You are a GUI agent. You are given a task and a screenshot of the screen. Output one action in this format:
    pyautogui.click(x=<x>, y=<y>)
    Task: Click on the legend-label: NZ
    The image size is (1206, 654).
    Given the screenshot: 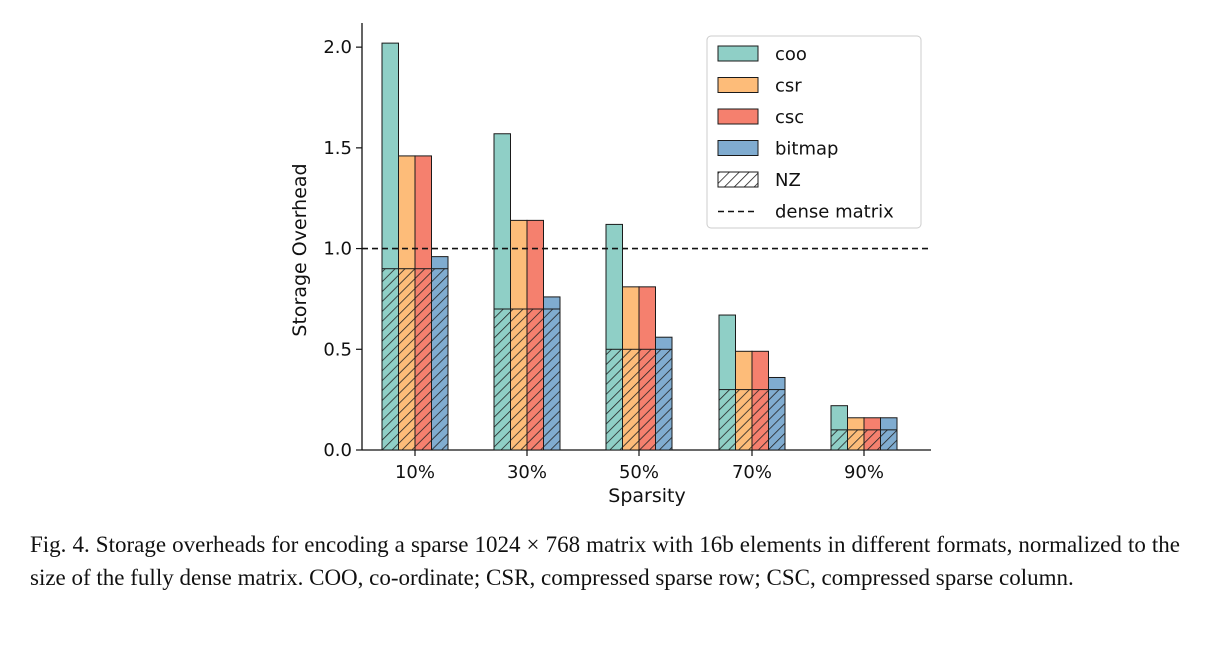 What is the action you would take?
    pyautogui.click(x=788, y=180)
    